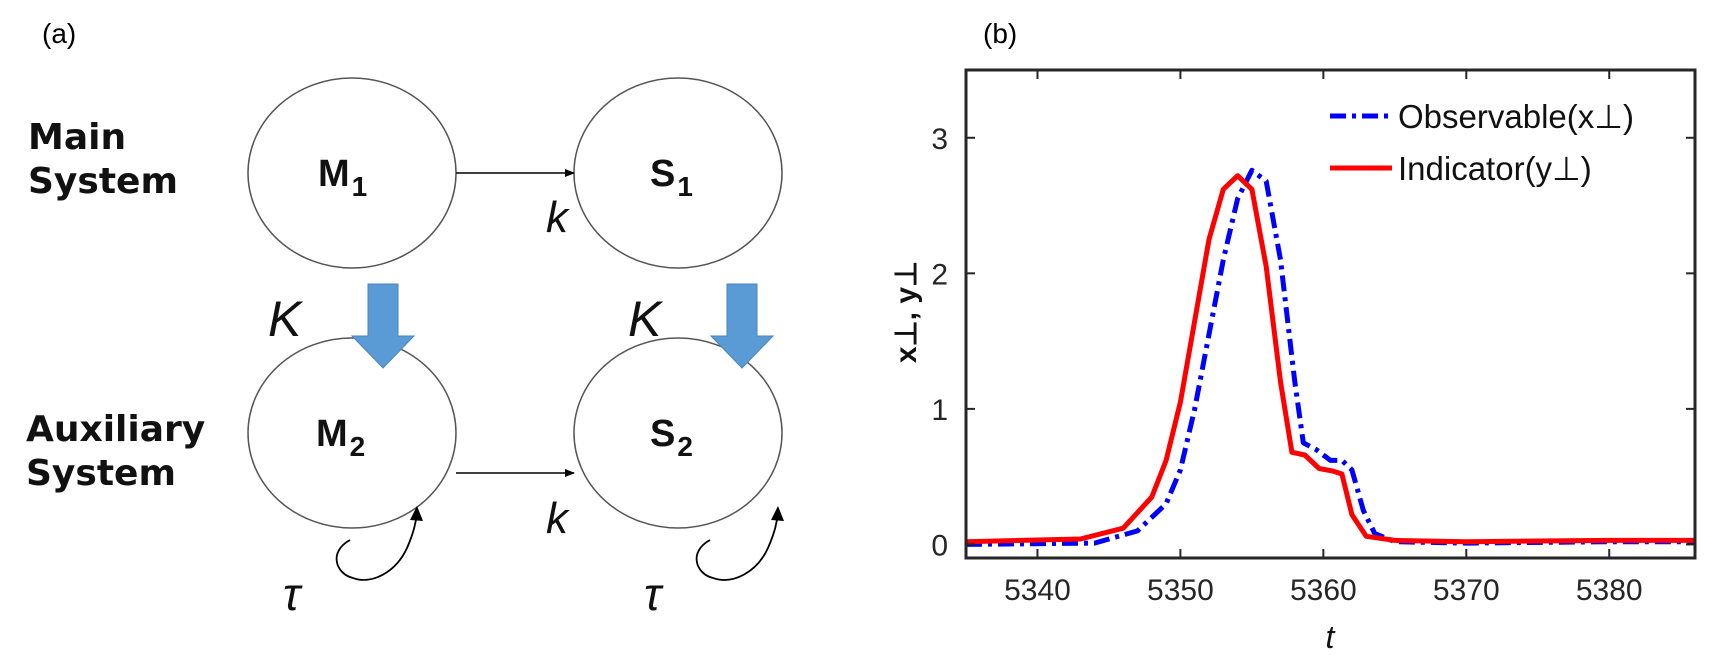 The image size is (1712, 661). Describe the element at coordinates (742, 326) in the screenshot. I see `k-arrow-right` at that location.